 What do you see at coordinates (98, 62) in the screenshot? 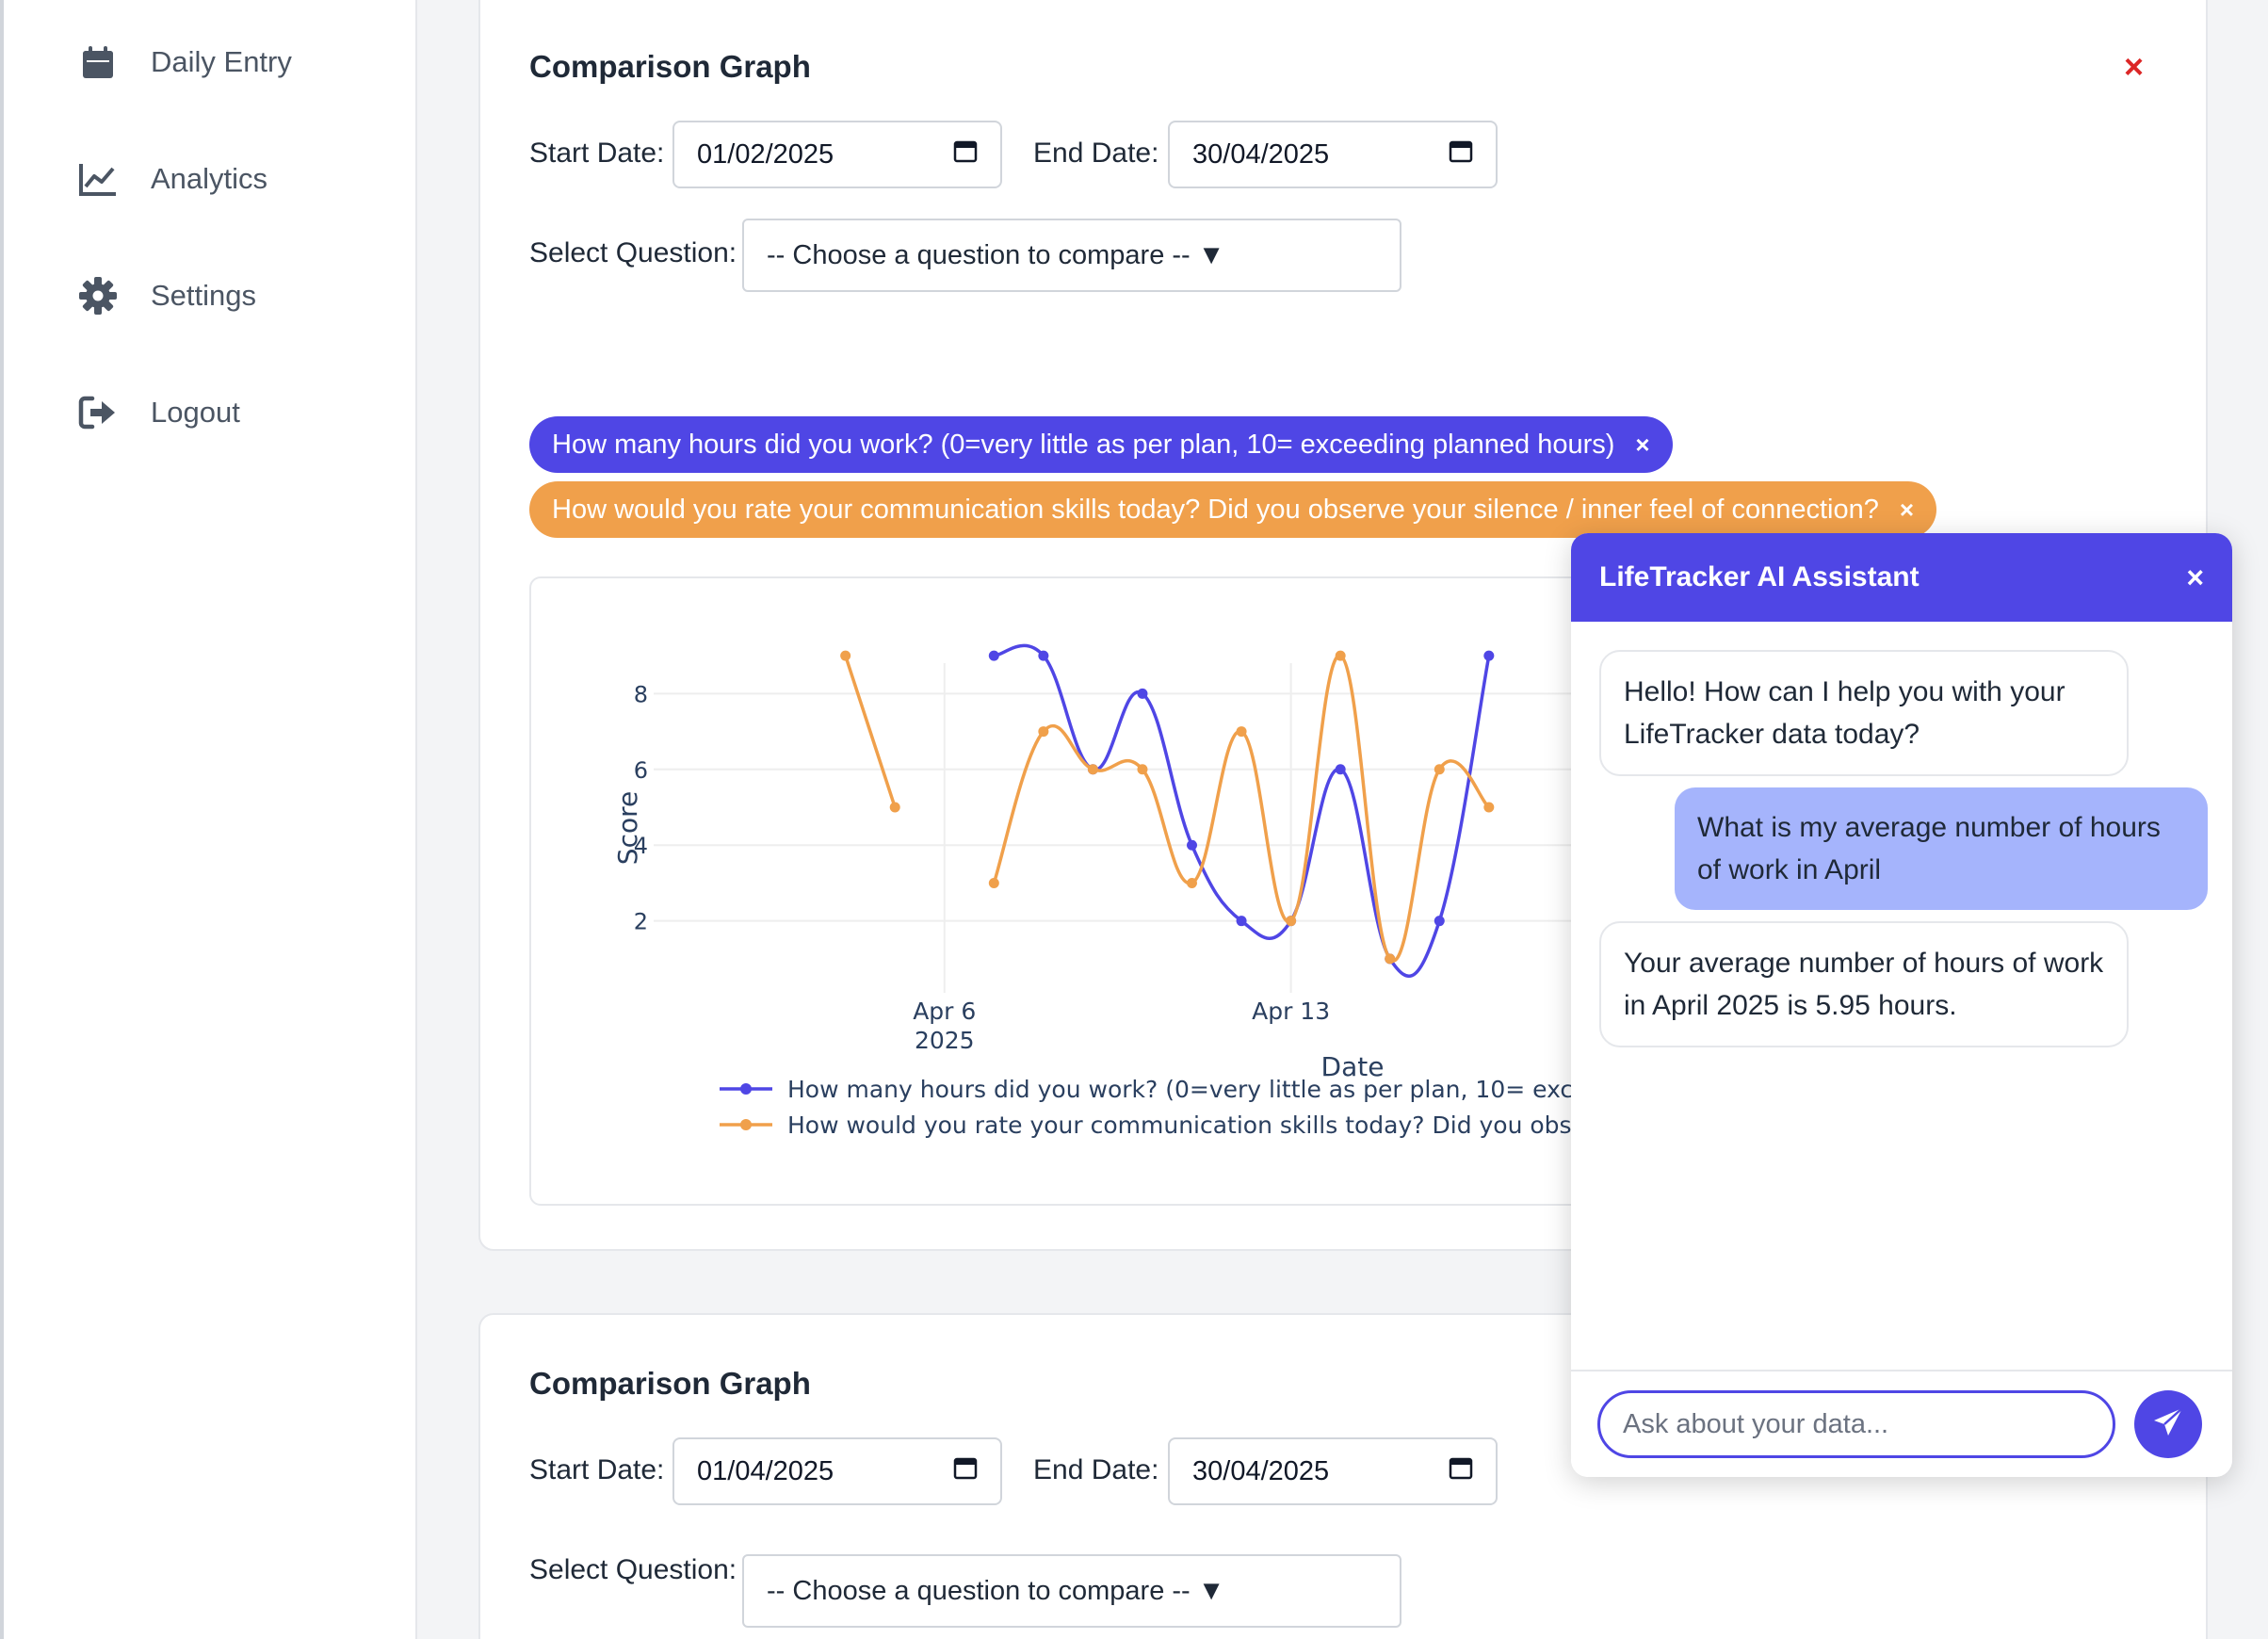
I see `calendar-icon` at bounding box center [98, 62].